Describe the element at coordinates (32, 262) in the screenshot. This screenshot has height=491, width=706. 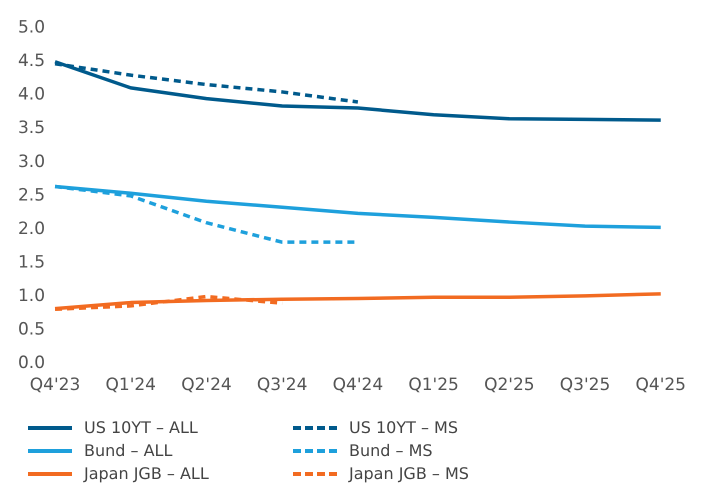
I see `y-tick-label: 1.5` at that location.